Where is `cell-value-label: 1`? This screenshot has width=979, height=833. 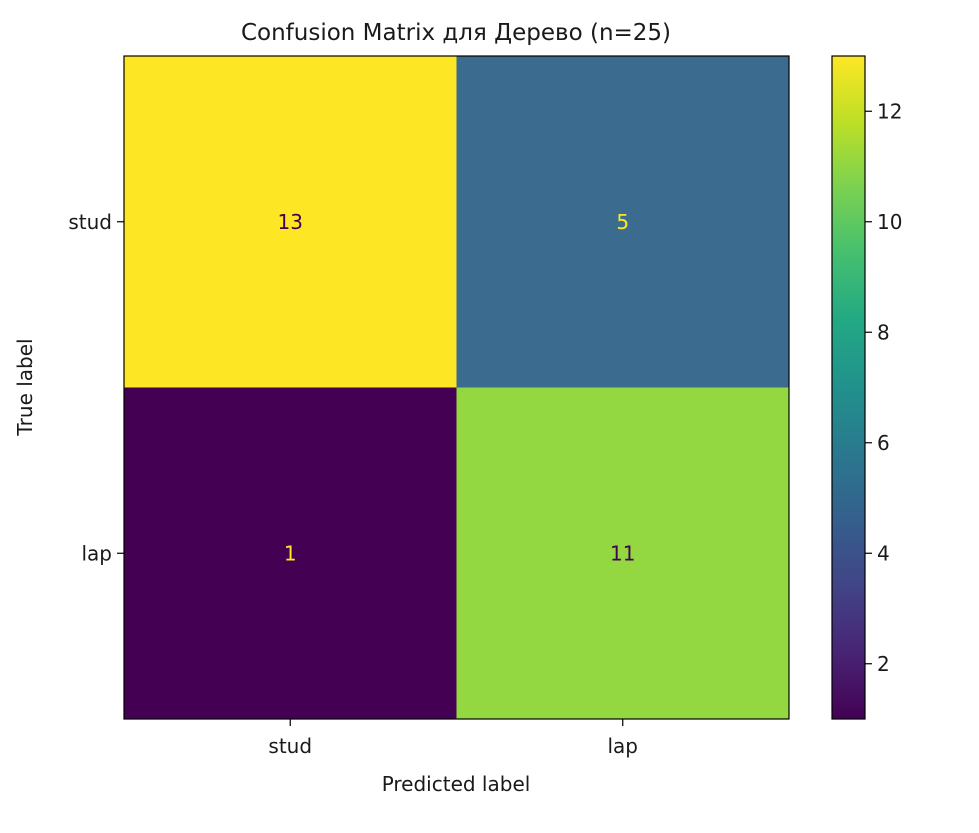 cell-value-label: 1 is located at coordinates (290, 553).